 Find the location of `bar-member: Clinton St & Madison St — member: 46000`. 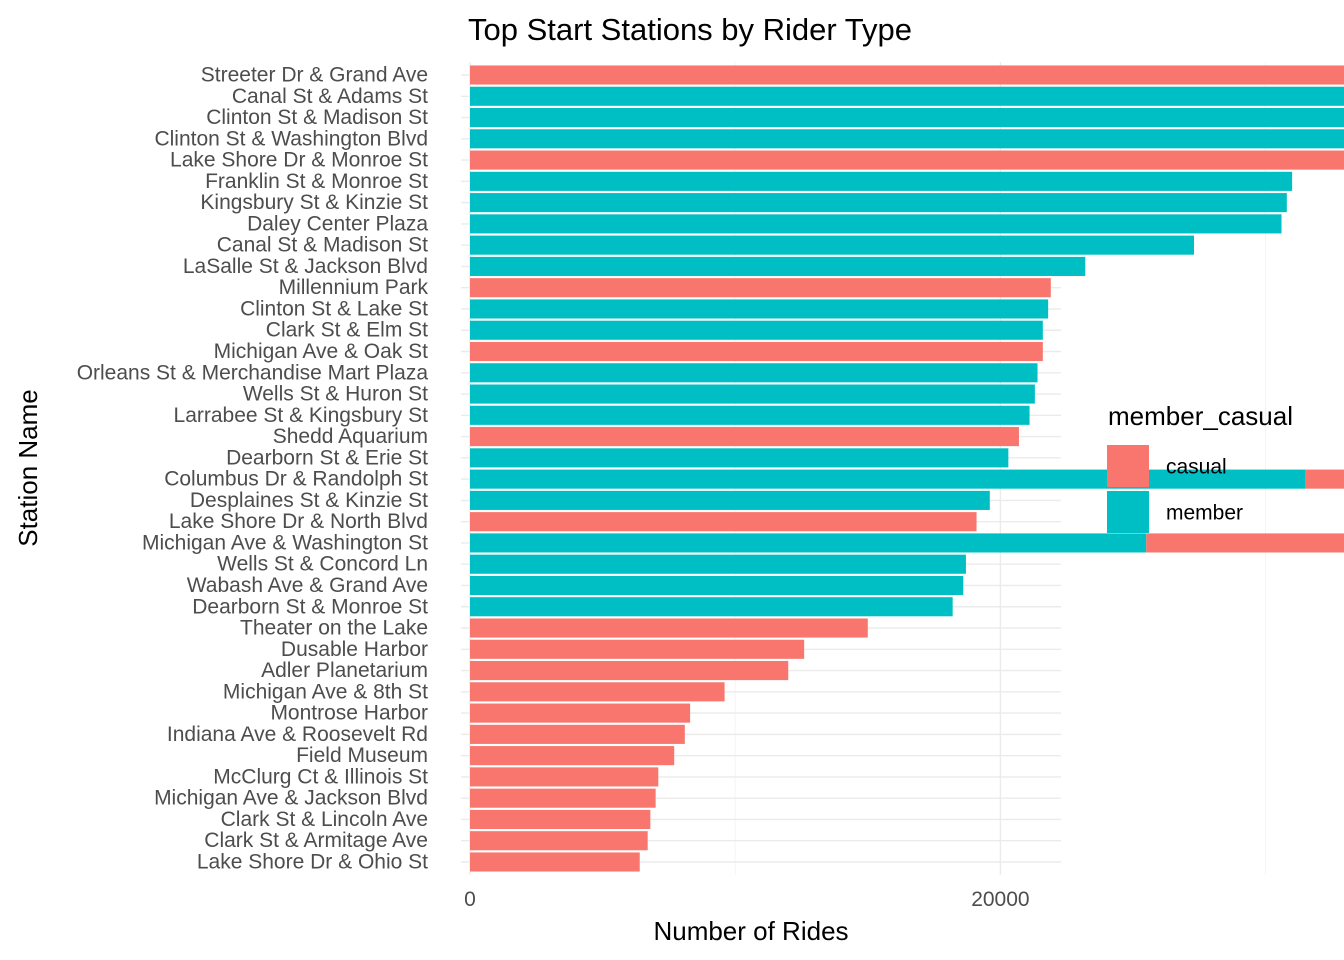

bar-member: Clinton St & Madison St — member: 46000 is located at coordinates (907, 117).